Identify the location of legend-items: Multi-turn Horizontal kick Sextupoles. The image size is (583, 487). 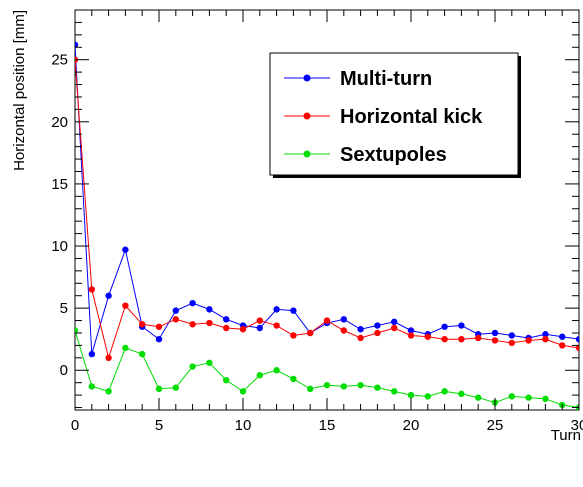
(383, 117).